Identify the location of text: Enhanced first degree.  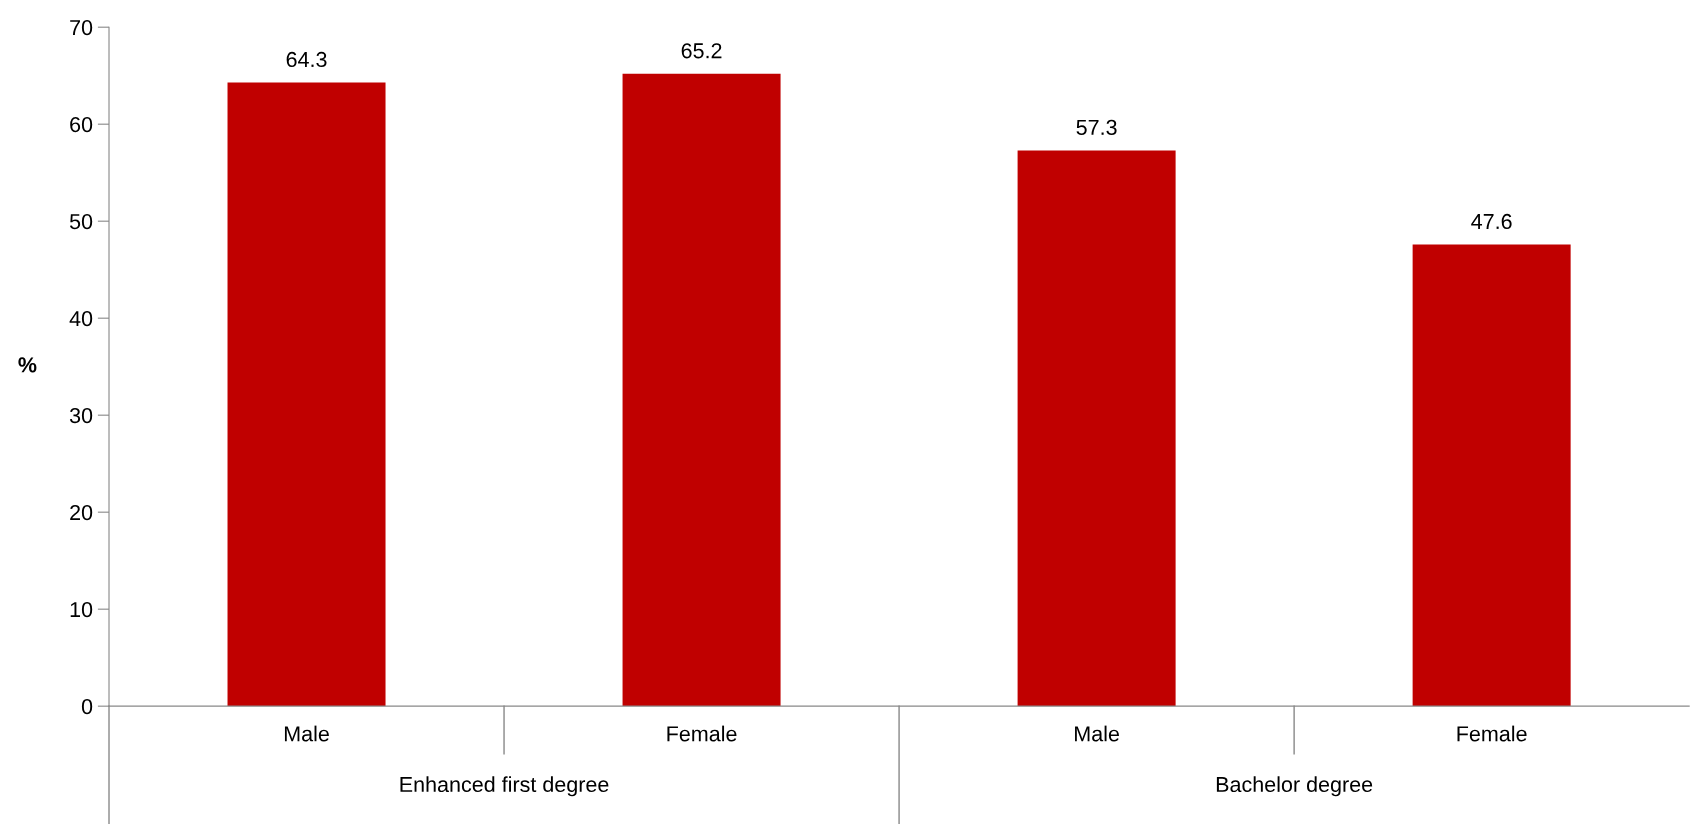
(504, 786).